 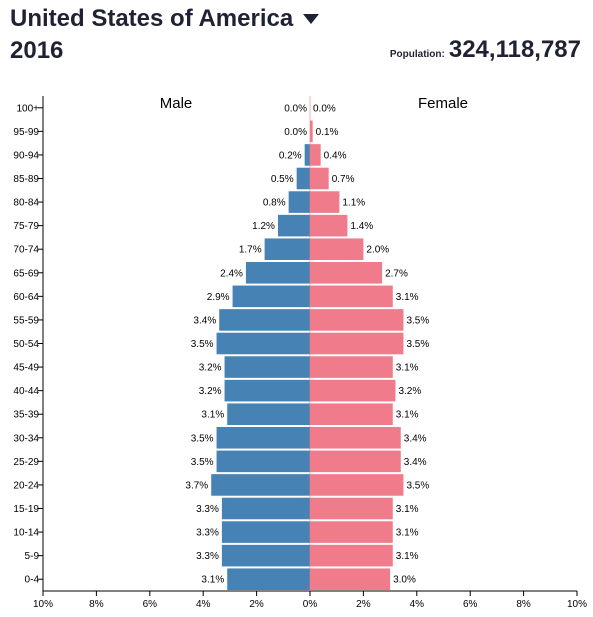 I want to click on country-selector: United States of America, so click(x=165, y=19).